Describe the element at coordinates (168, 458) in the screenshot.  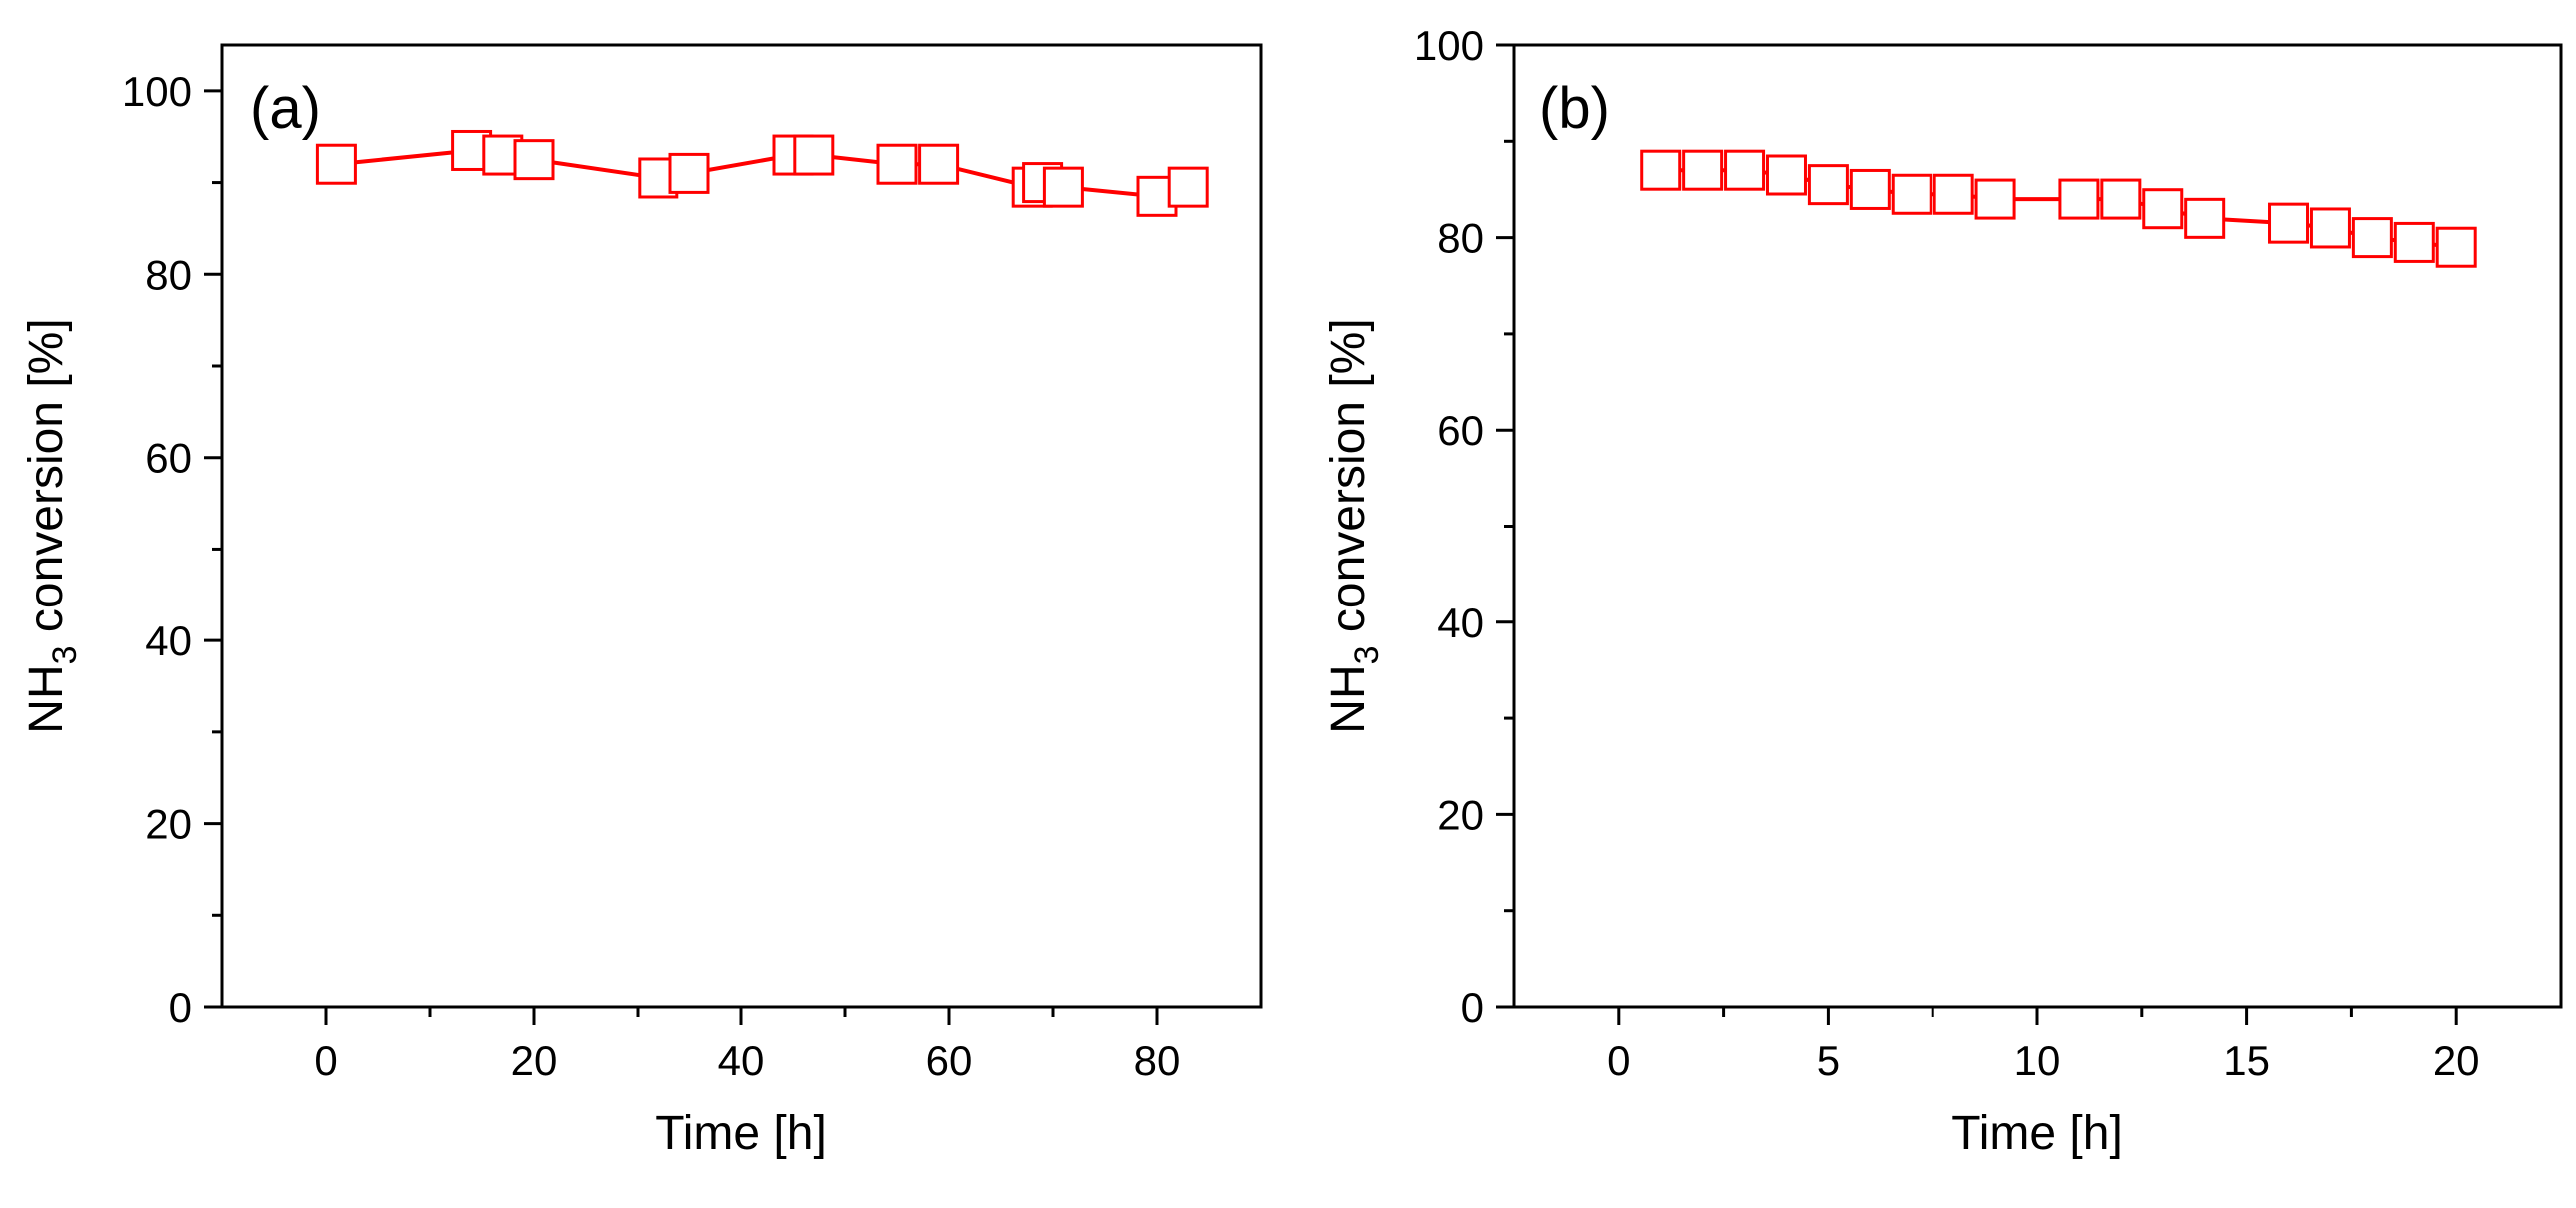
I see `y-tick-label-a: 60` at that location.